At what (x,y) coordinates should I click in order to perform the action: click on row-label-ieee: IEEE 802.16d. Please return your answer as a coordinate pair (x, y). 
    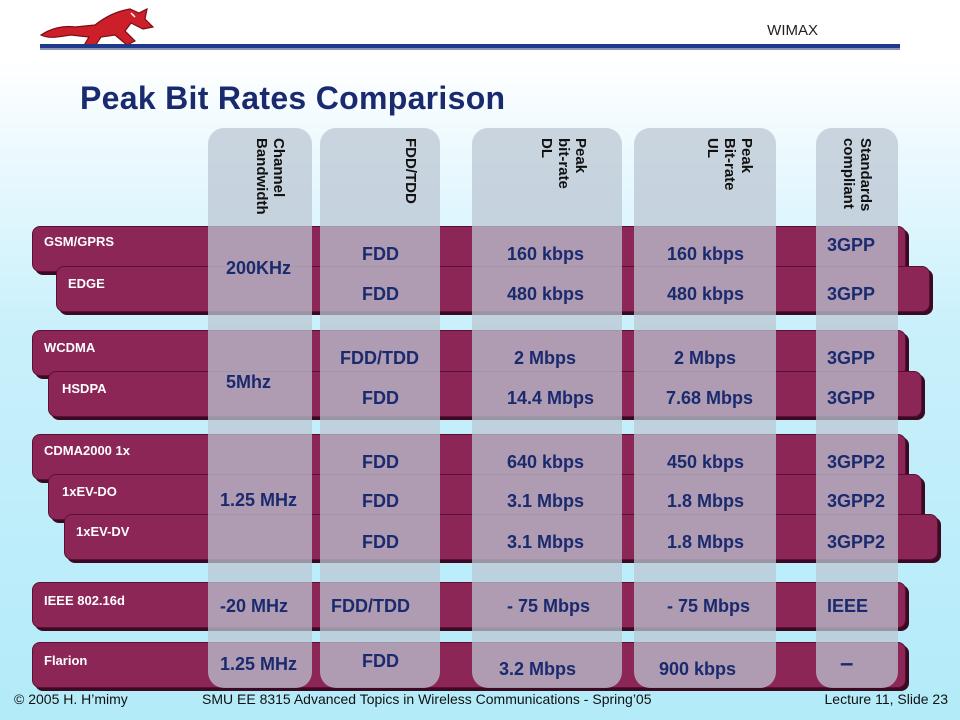
    Looking at the image, I should click on (84, 600).